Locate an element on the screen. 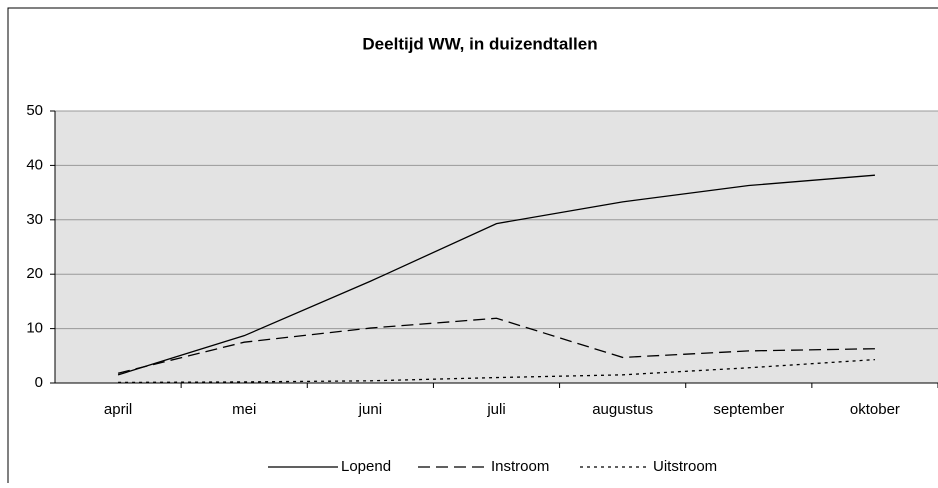  x-tick-label: april is located at coordinates (118, 409).